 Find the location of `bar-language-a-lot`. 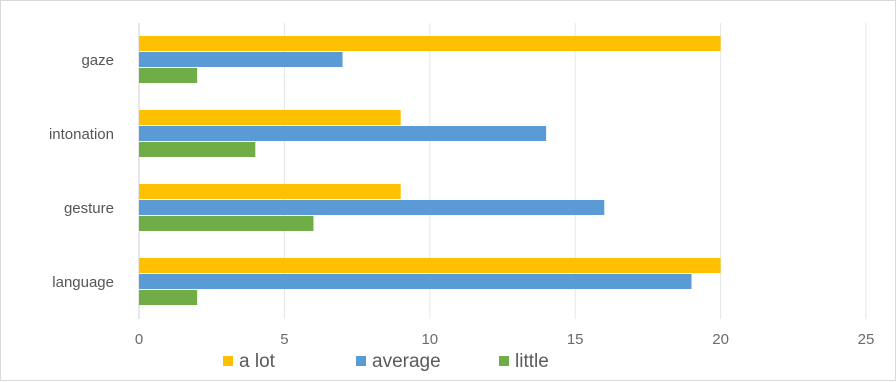

bar-language-a-lot is located at coordinates (430, 265).